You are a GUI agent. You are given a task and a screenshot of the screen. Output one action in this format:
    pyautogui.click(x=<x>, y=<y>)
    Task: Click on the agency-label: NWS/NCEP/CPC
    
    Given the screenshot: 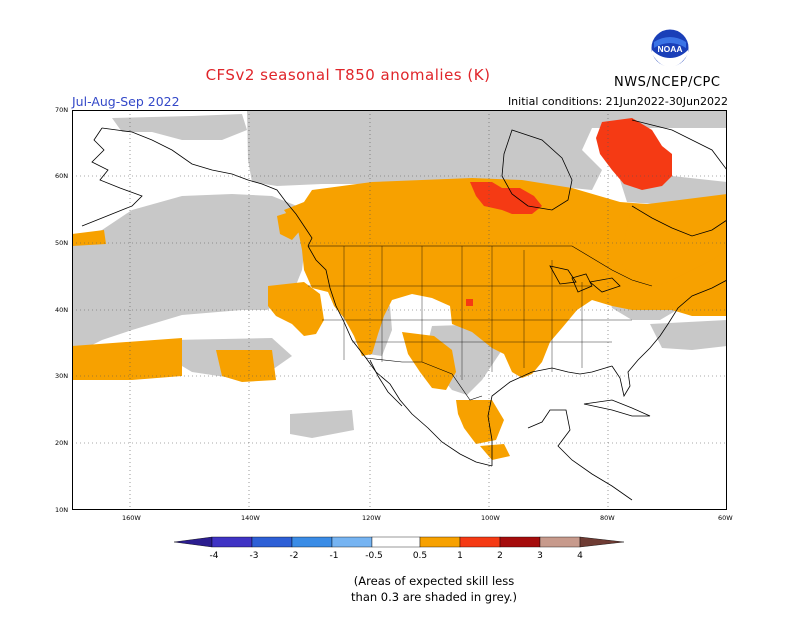 What is the action you would take?
    pyautogui.click(x=667, y=82)
    